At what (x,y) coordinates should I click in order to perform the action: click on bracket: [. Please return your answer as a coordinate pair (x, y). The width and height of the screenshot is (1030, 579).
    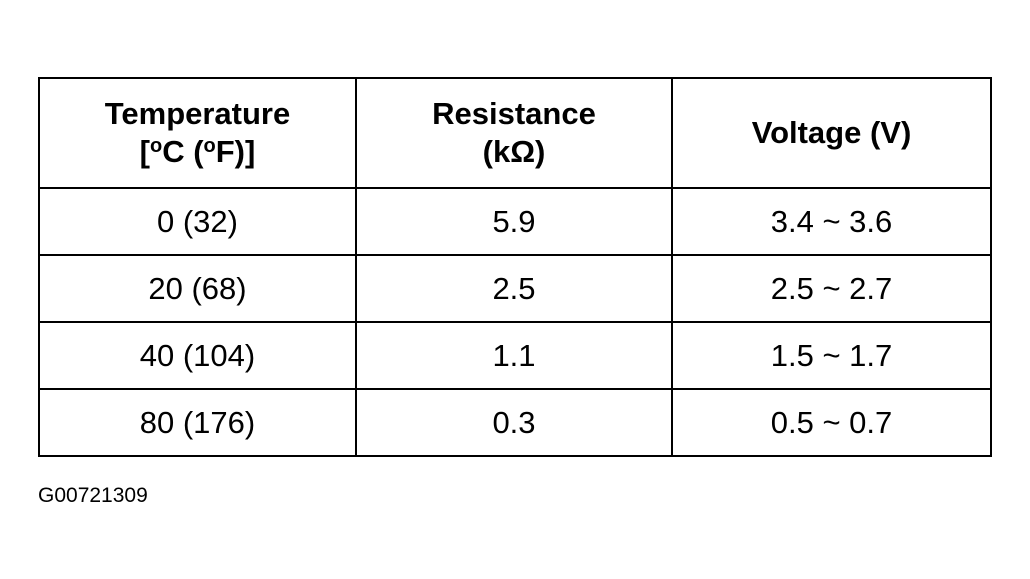
    Looking at the image, I should click on (144, 151).